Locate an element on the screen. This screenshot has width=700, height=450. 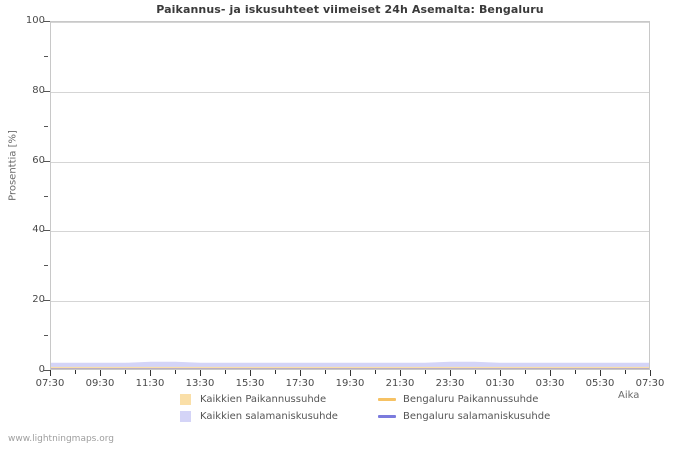
legend-item: Kaikkien Paikannussuhde is located at coordinates (253, 399).